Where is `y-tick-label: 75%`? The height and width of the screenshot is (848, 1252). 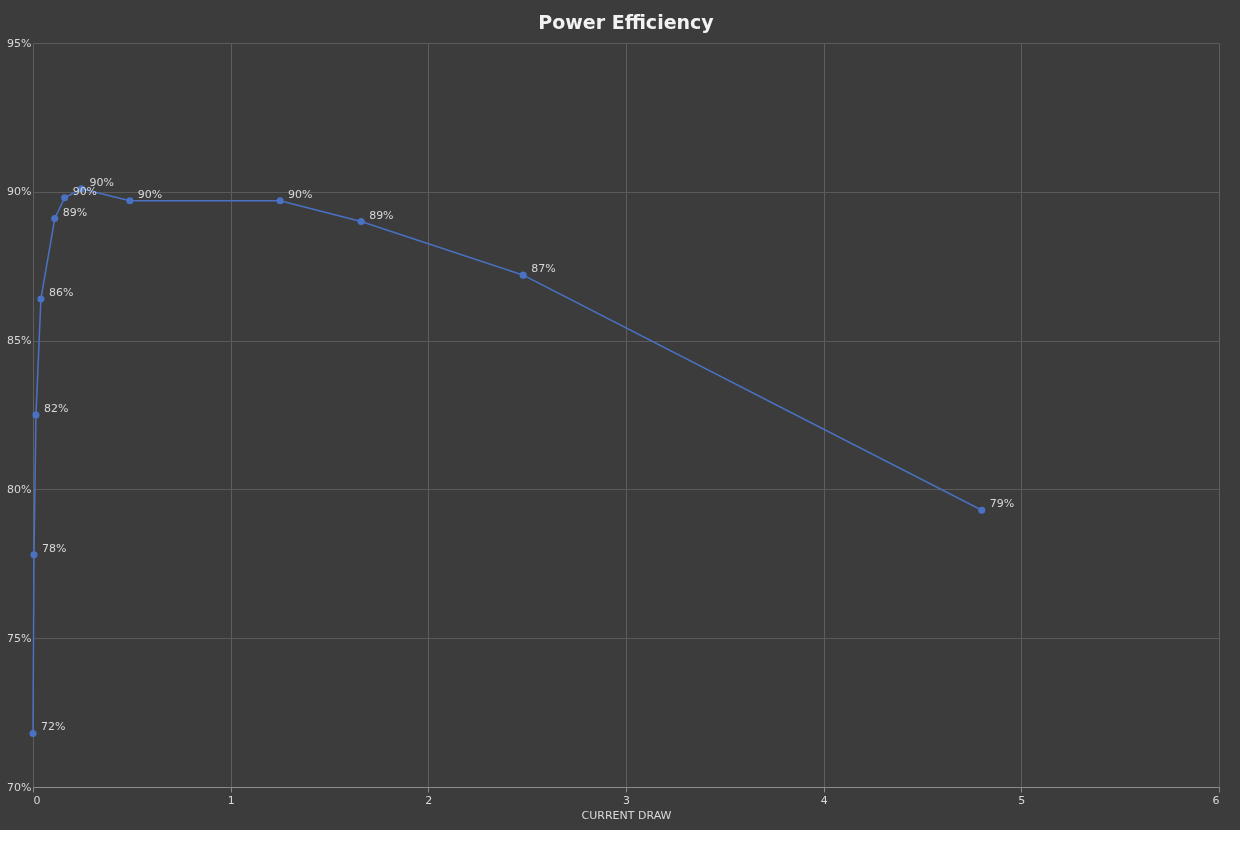
y-tick-label: 75% is located at coordinates (19, 638).